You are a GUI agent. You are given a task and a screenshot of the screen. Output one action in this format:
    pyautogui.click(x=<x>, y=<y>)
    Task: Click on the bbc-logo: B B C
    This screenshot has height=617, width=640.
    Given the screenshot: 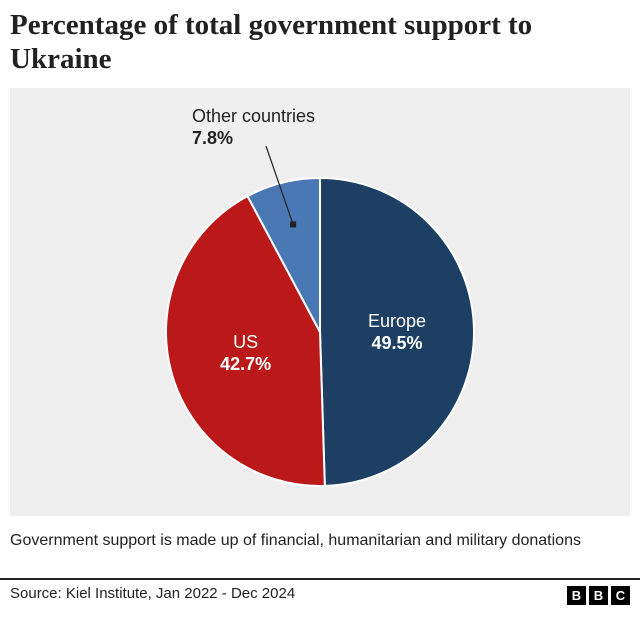 What is the action you would take?
    pyautogui.click(x=598, y=595)
    